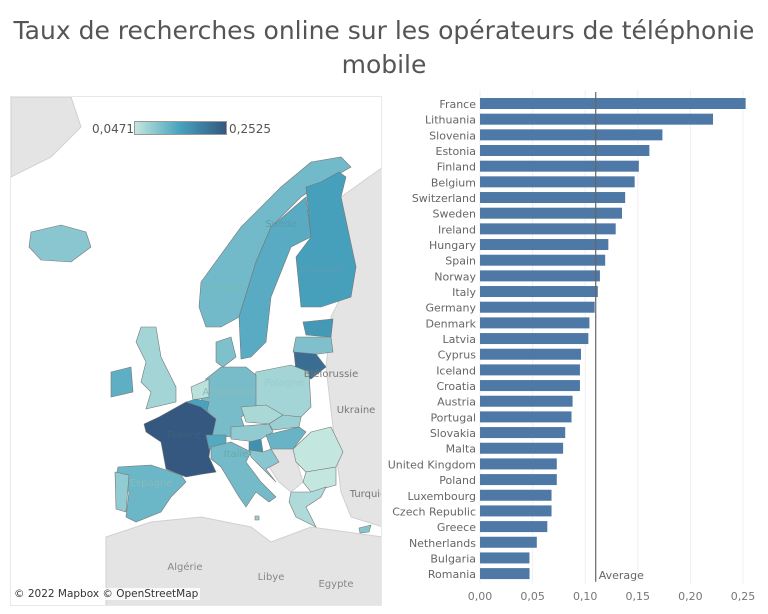 The width and height of the screenshot is (768, 614). Describe the element at coordinates (200, 389) in the screenshot. I see `country-netherlands` at that location.